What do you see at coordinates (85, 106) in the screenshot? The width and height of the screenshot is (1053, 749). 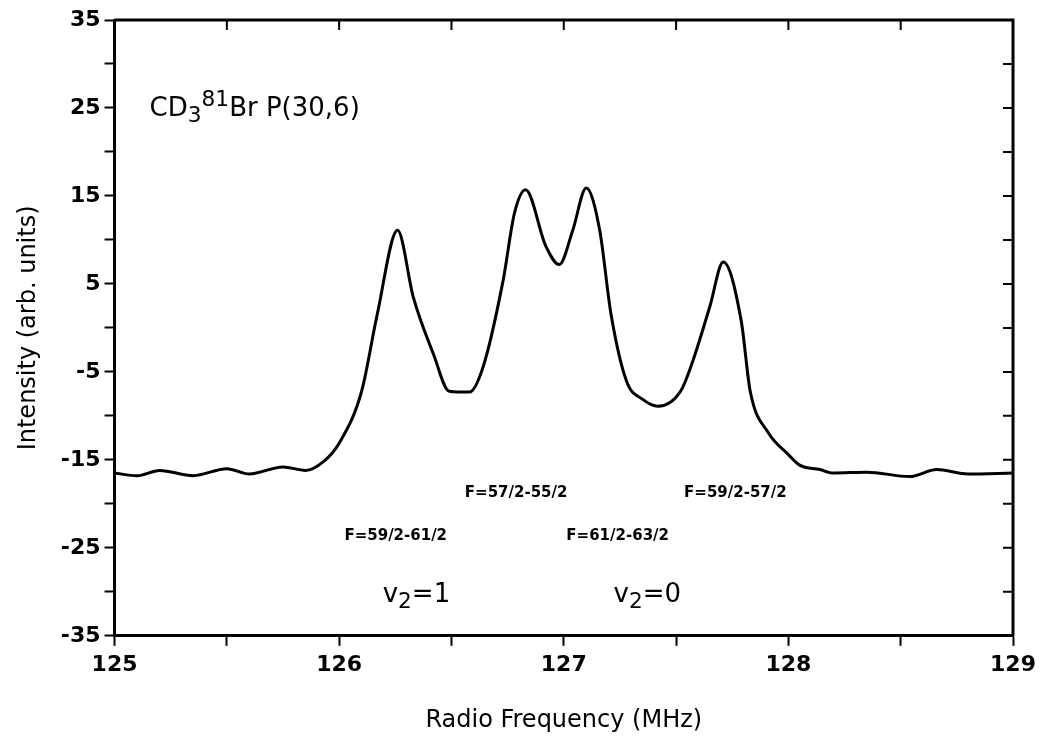 I see `y-tick-label: 25` at bounding box center [85, 106].